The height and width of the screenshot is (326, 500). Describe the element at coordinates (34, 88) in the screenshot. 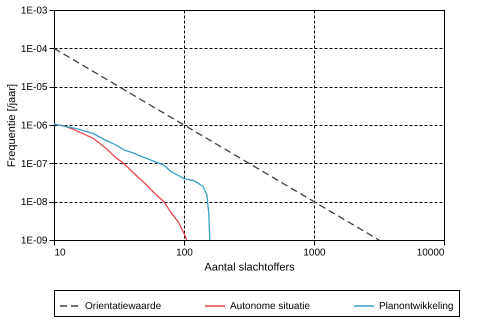

I see `y-tick-label: 1E-05` at that location.